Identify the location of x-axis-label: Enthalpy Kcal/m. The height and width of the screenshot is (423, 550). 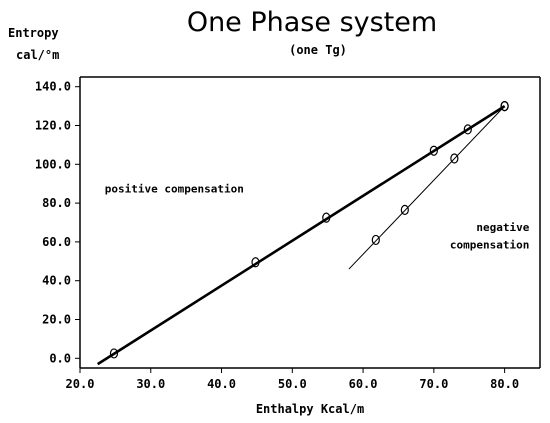
(310, 409).